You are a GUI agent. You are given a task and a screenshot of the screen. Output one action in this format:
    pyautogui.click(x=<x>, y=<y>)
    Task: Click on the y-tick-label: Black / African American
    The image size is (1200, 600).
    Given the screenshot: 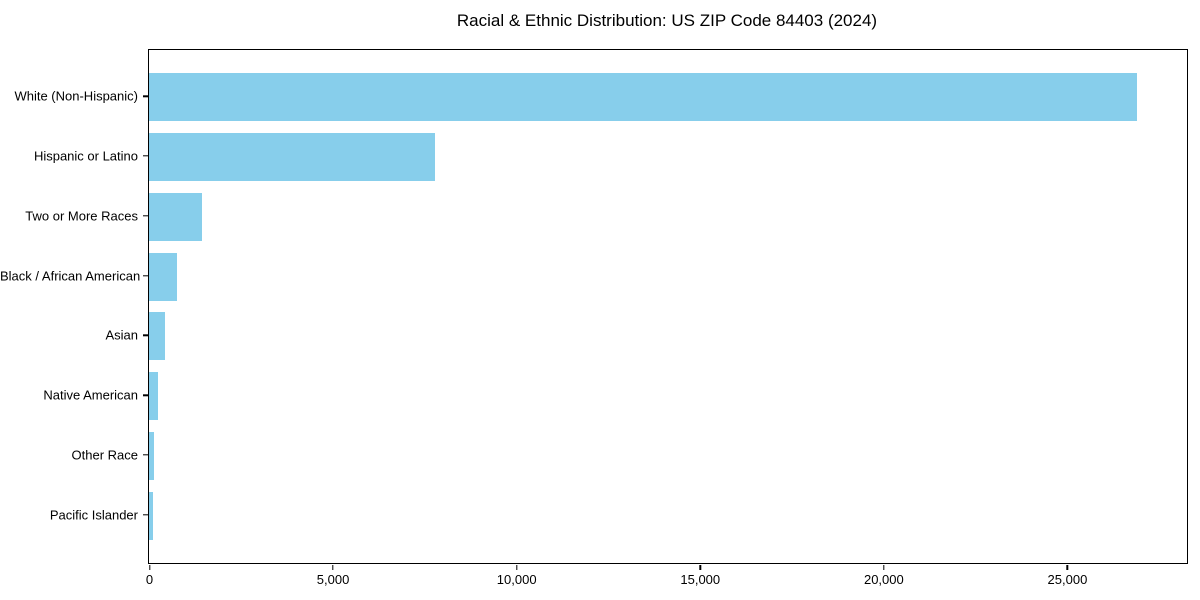 What is the action you would take?
    pyautogui.click(x=70, y=276)
    